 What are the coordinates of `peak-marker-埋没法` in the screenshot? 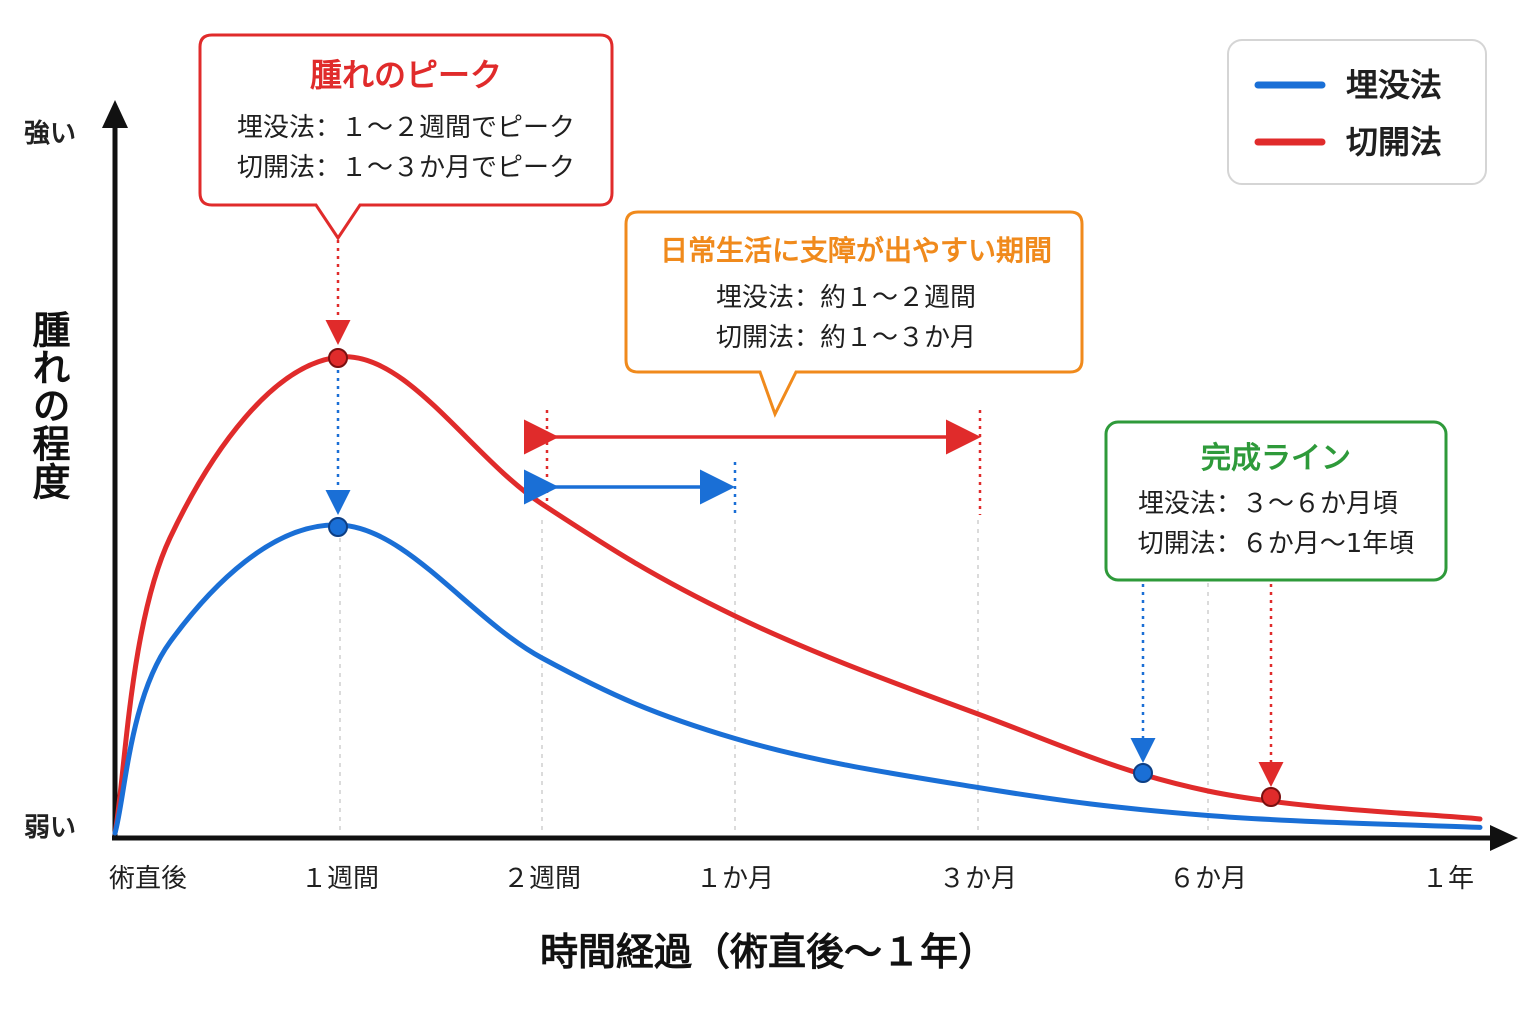 It's located at (338, 527).